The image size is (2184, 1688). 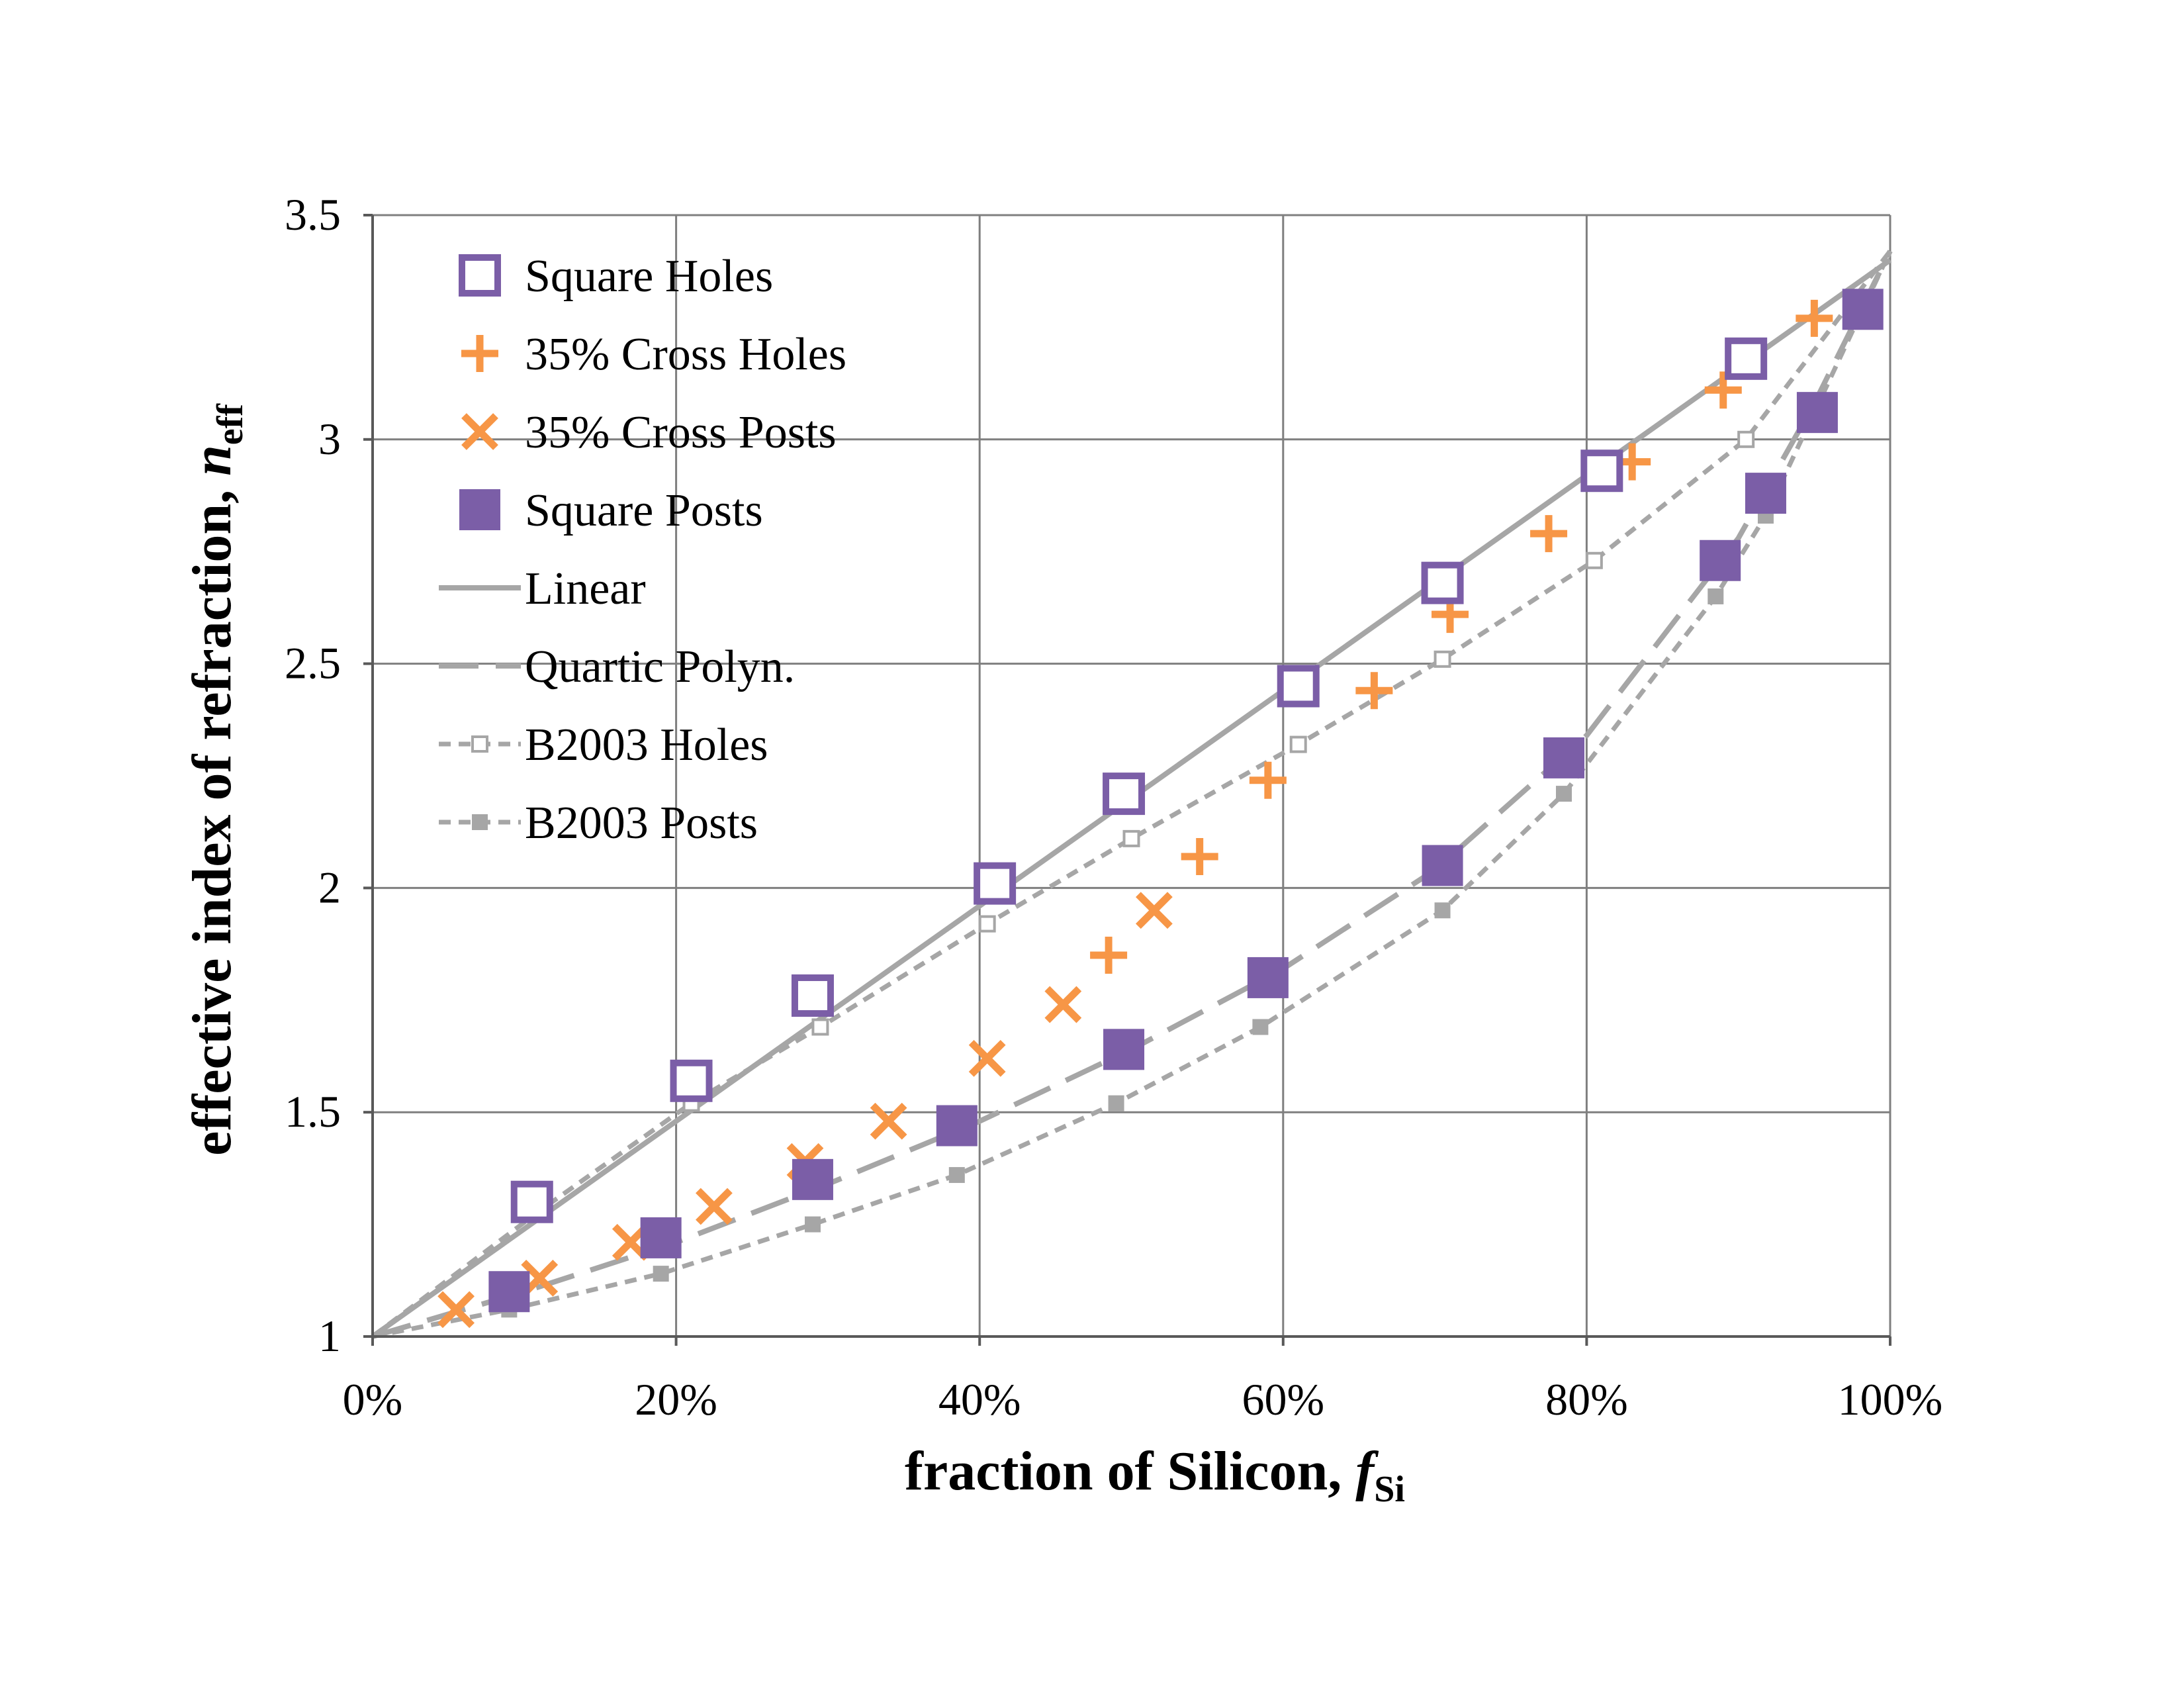 I want to click on y-axis-title-variable: n, so click(x=212, y=460).